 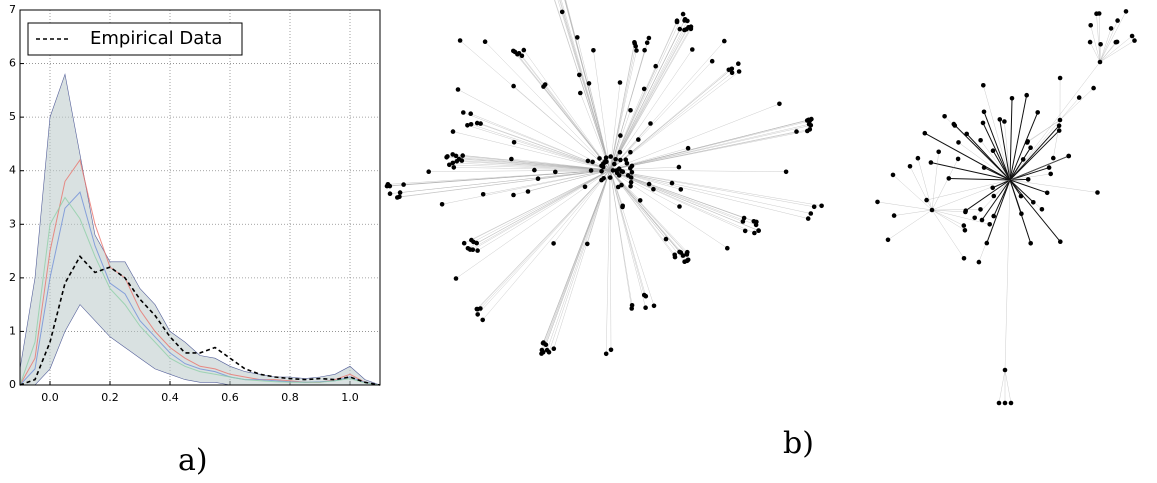 What do you see at coordinates (12, 223) in the screenshot?
I see `y-tick-label: 3` at bounding box center [12, 223].